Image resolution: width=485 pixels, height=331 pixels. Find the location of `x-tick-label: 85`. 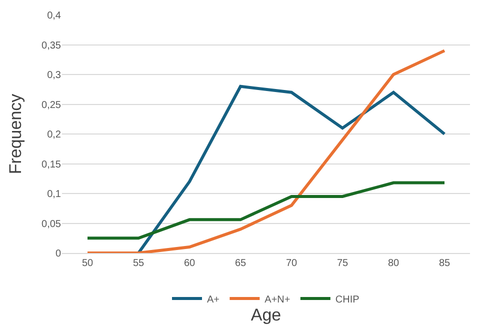

x-tick-label: 85 is located at coordinates (444, 263).